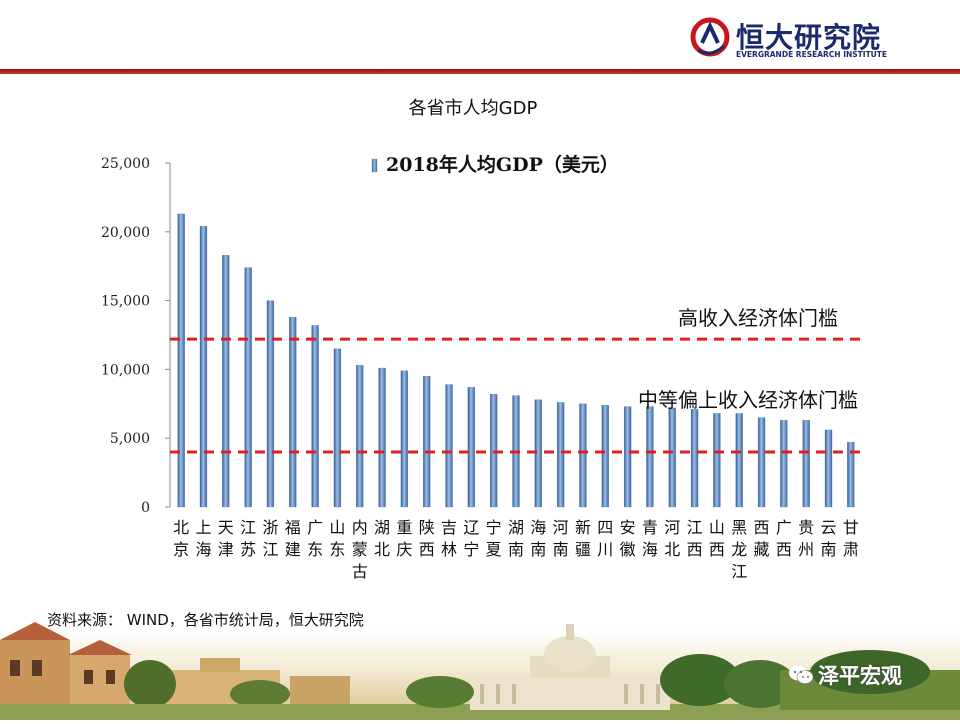 The height and width of the screenshot is (724, 960). Describe the element at coordinates (360, 436) in the screenshot. I see `bar-内蒙古` at that location.